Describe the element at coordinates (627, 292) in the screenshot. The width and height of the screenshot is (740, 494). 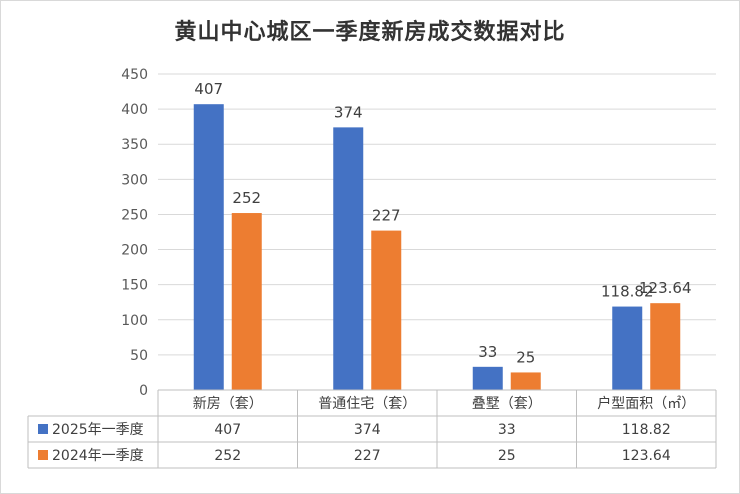
I see `data-label: 118.82` at that location.